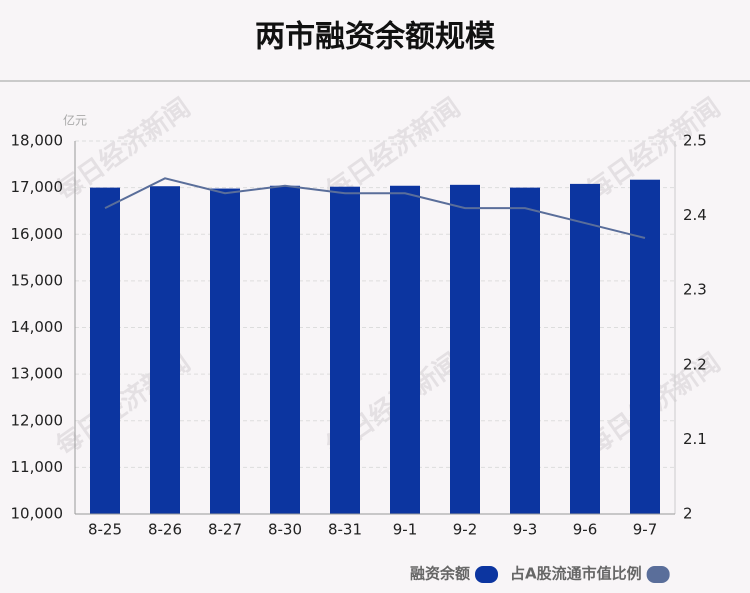 The height and width of the screenshot is (593, 750). I want to click on x-tick-label: 9-6, so click(585, 530).